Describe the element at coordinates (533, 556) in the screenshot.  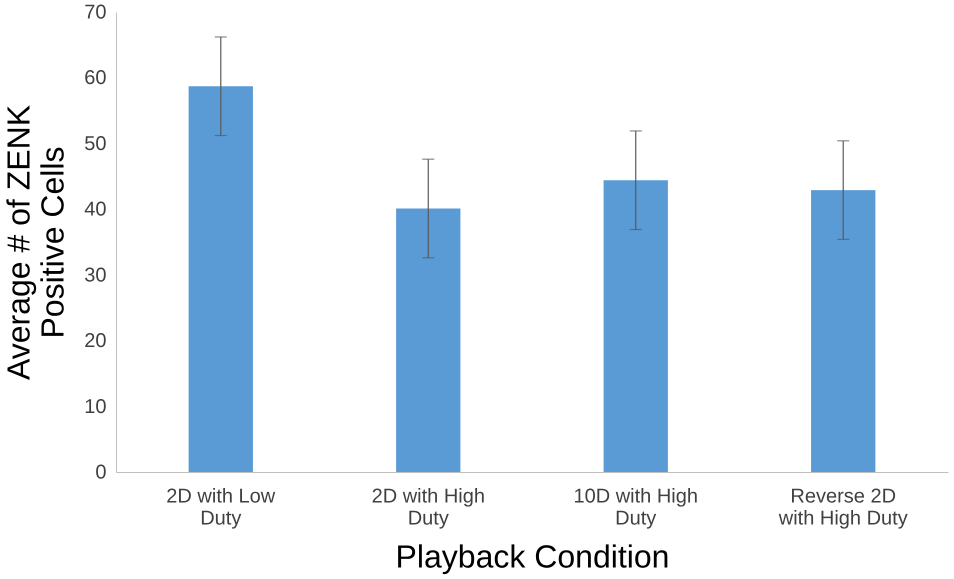
I see `x-axis-title: Playback Condition` at that location.